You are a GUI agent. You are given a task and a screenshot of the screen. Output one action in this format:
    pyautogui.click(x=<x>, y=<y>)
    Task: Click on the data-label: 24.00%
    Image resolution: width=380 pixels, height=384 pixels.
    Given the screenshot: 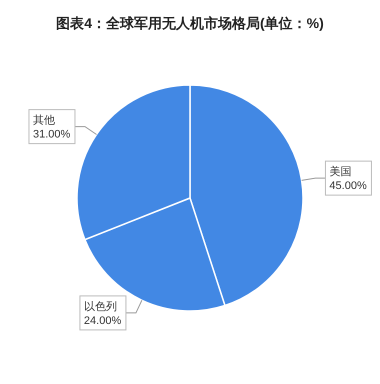 What is the action you would take?
    pyautogui.click(x=103, y=320)
    